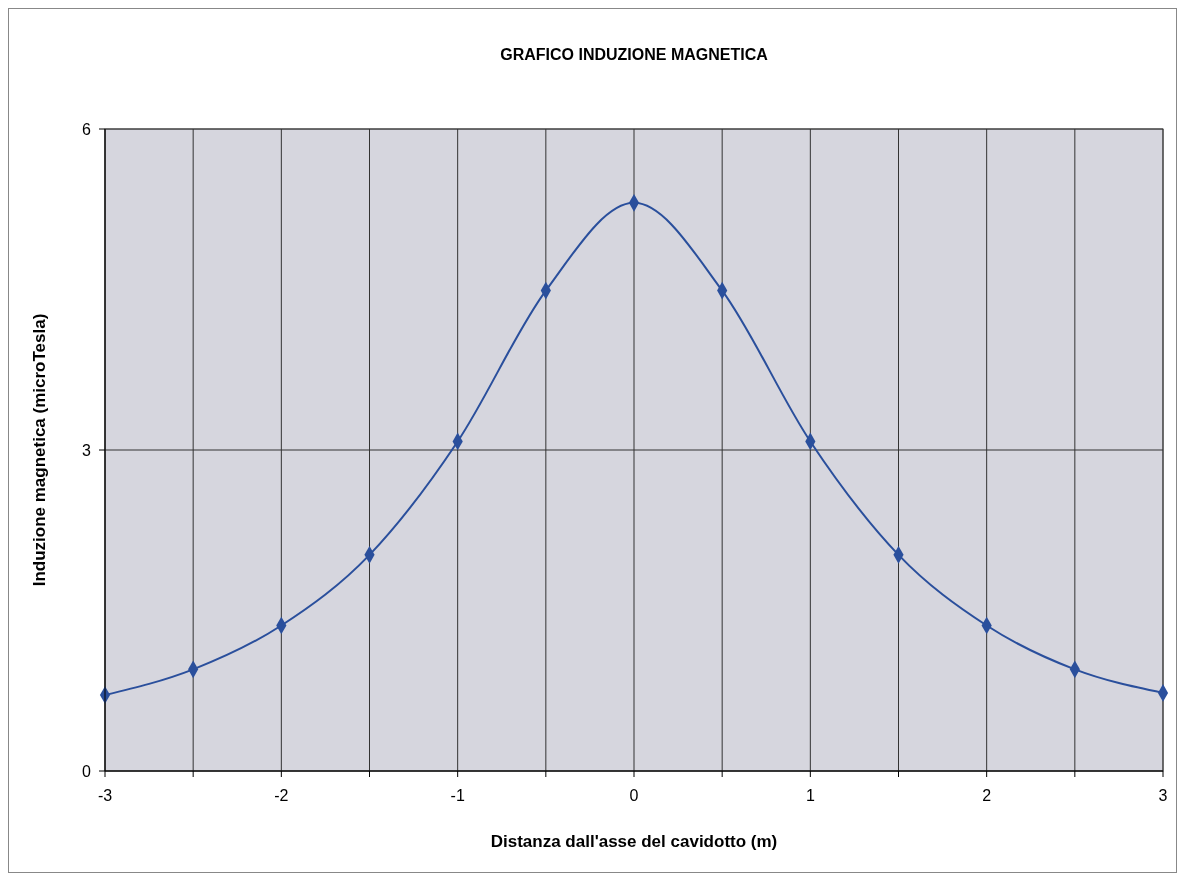 The image size is (1185, 881). I want to click on x-tick-label: 2, so click(987, 795).